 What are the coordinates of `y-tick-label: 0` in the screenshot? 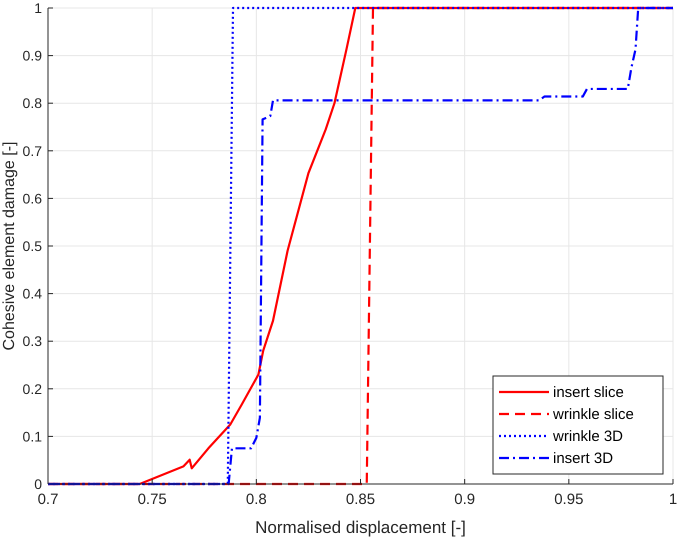 It's located at (38, 484).